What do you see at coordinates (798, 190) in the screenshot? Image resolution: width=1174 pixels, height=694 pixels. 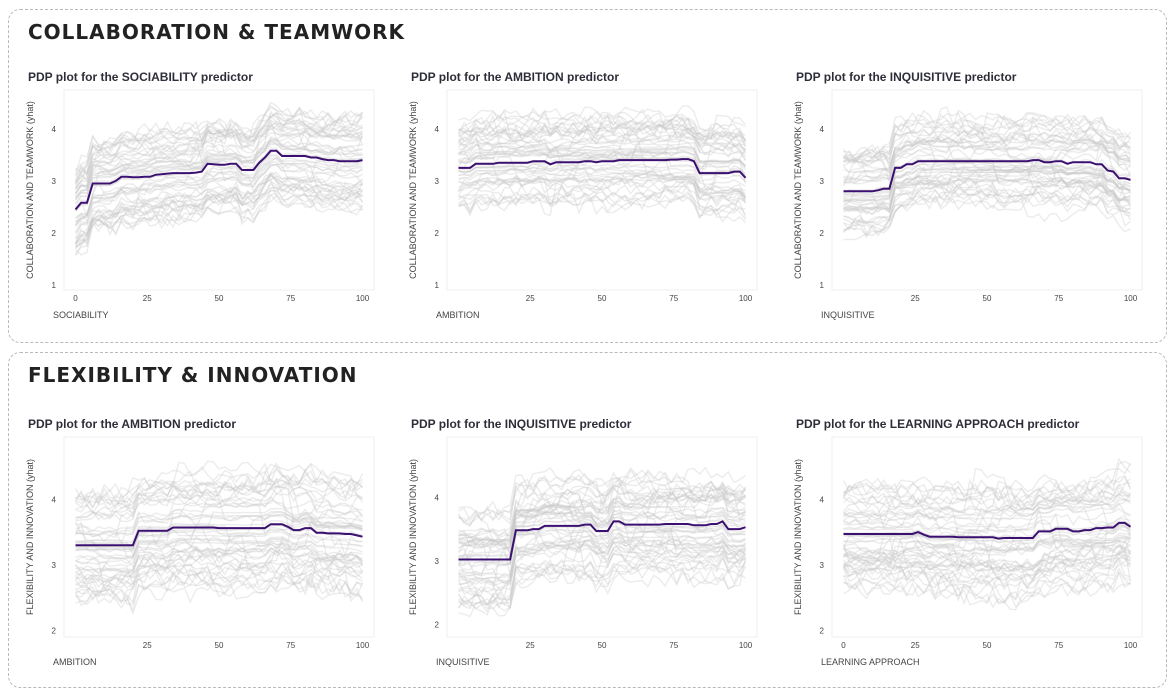 I see `y-axis-label: COLLABORATION AND TEAMWORK (yhat)` at bounding box center [798, 190].